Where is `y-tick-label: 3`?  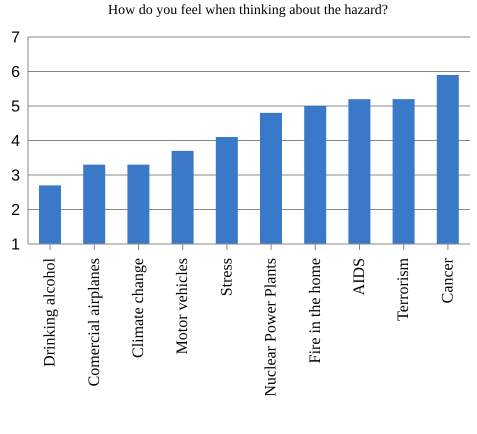 y-tick-label: 3 is located at coordinates (15, 176).